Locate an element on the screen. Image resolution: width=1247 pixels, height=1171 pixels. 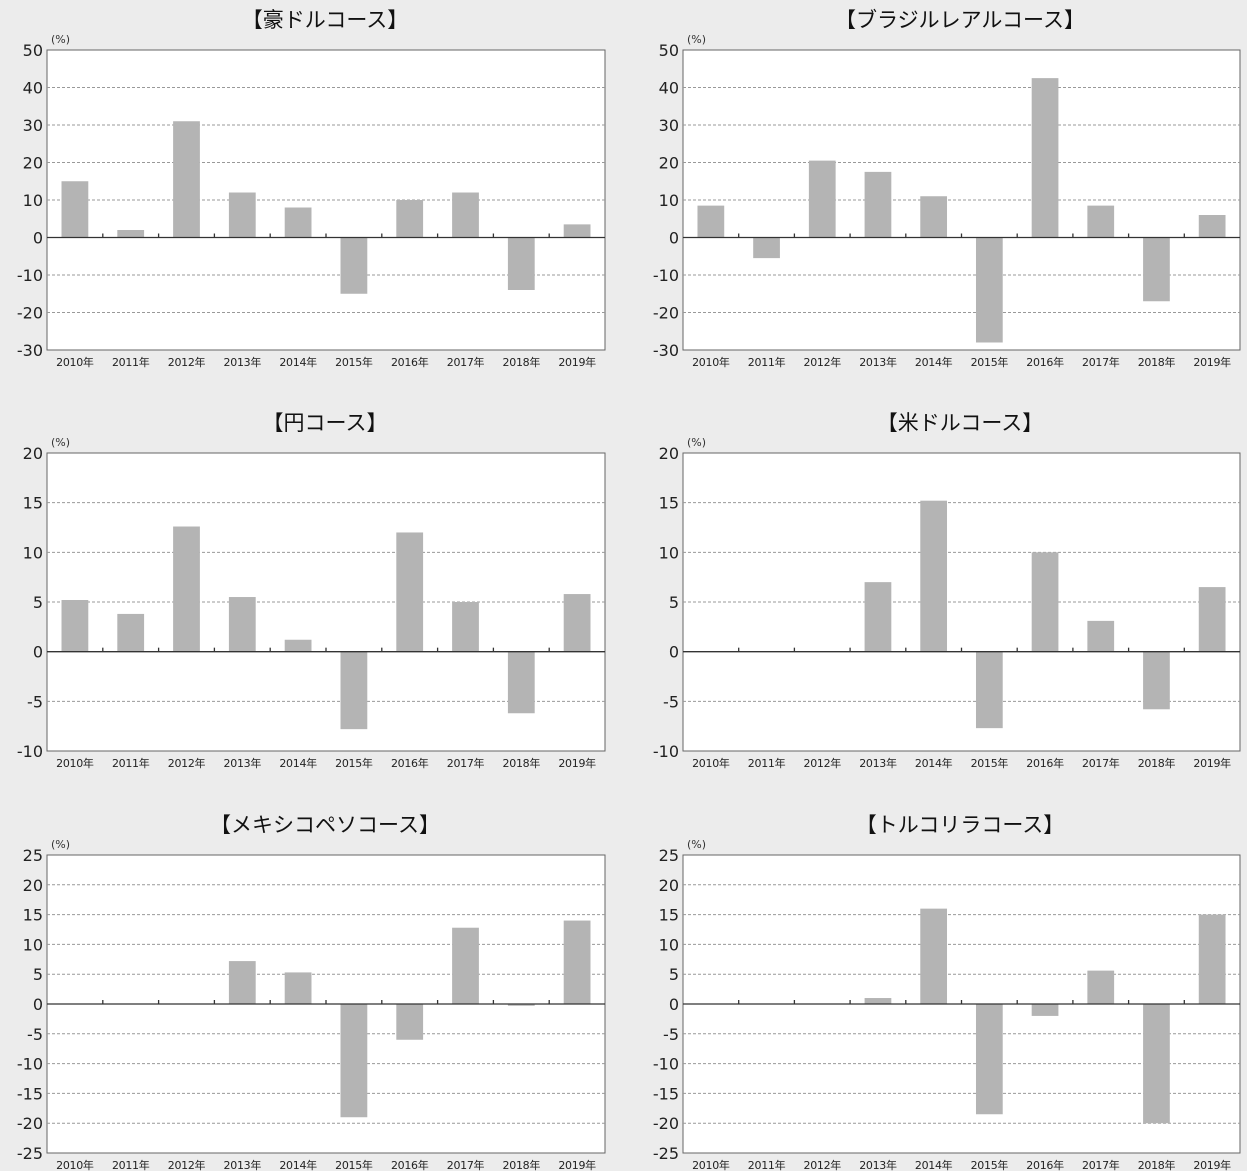
y-tick-label: 50 is located at coordinates (33, 50).